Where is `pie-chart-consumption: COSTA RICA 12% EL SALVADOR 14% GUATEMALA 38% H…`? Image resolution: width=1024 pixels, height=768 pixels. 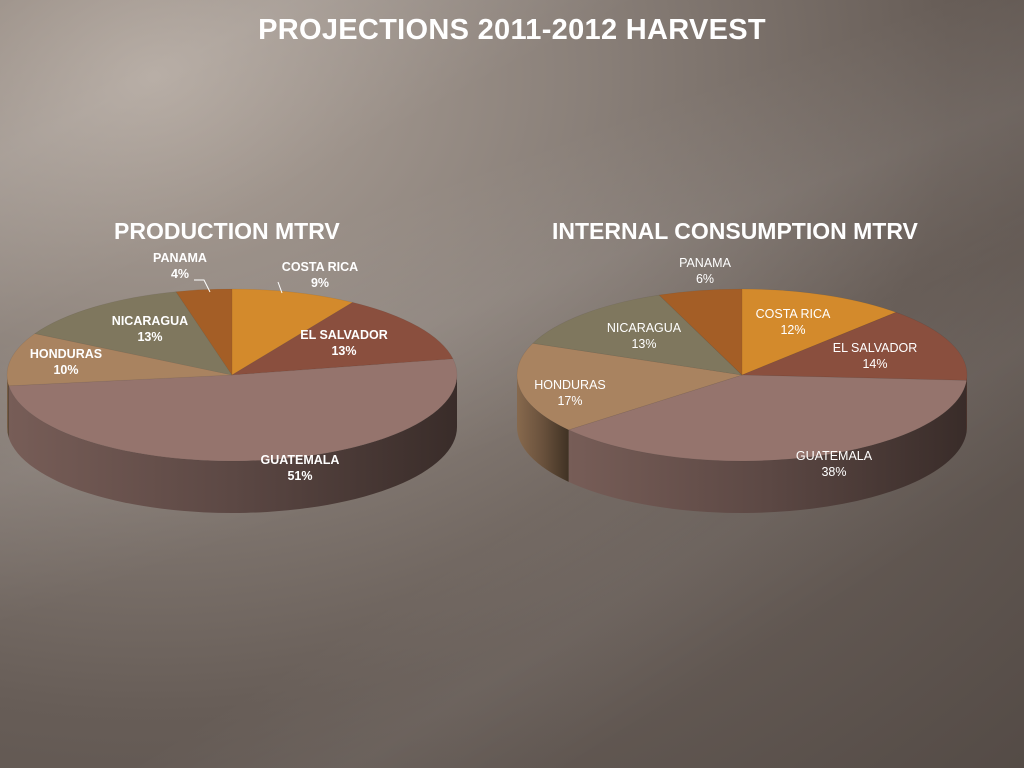
pie-chart-consumption: COSTA RICA 12% EL SALVADOR 14% GUATEMALA 38% H… is located at coordinates (742, 384).